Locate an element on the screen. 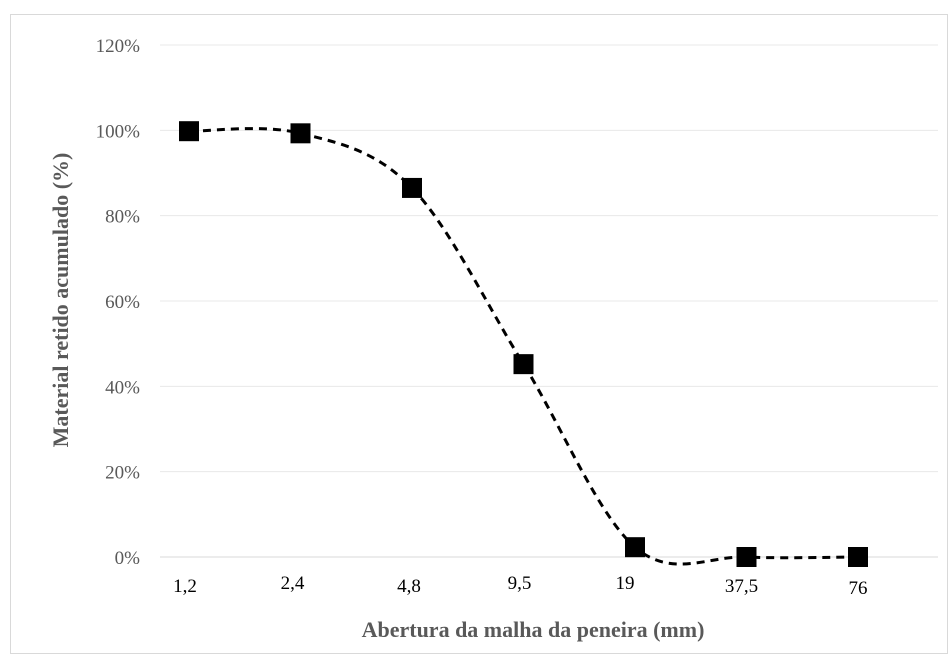  y-axis-title: Material retido acumulado (%) is located at coordinates (60, 300).